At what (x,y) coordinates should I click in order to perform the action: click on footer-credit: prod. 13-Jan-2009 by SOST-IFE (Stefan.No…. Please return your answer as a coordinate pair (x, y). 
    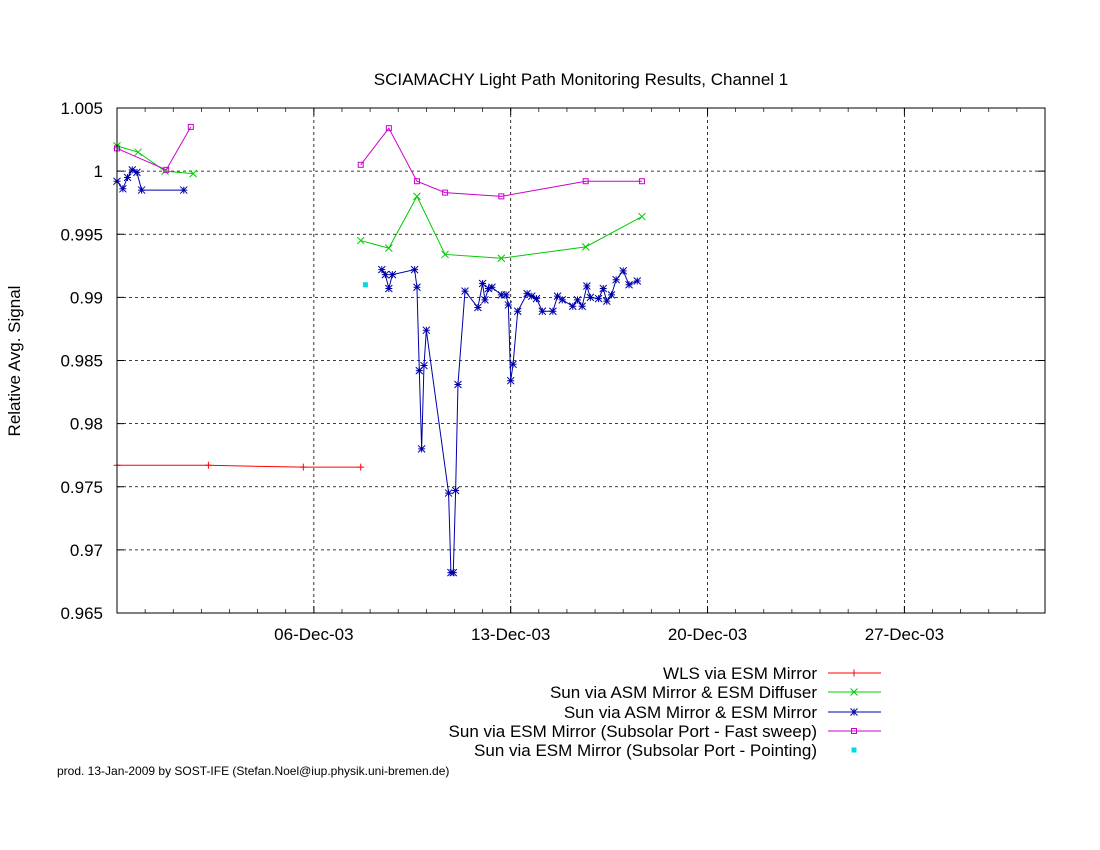
    Looking at the image, I should click on (253, 771).